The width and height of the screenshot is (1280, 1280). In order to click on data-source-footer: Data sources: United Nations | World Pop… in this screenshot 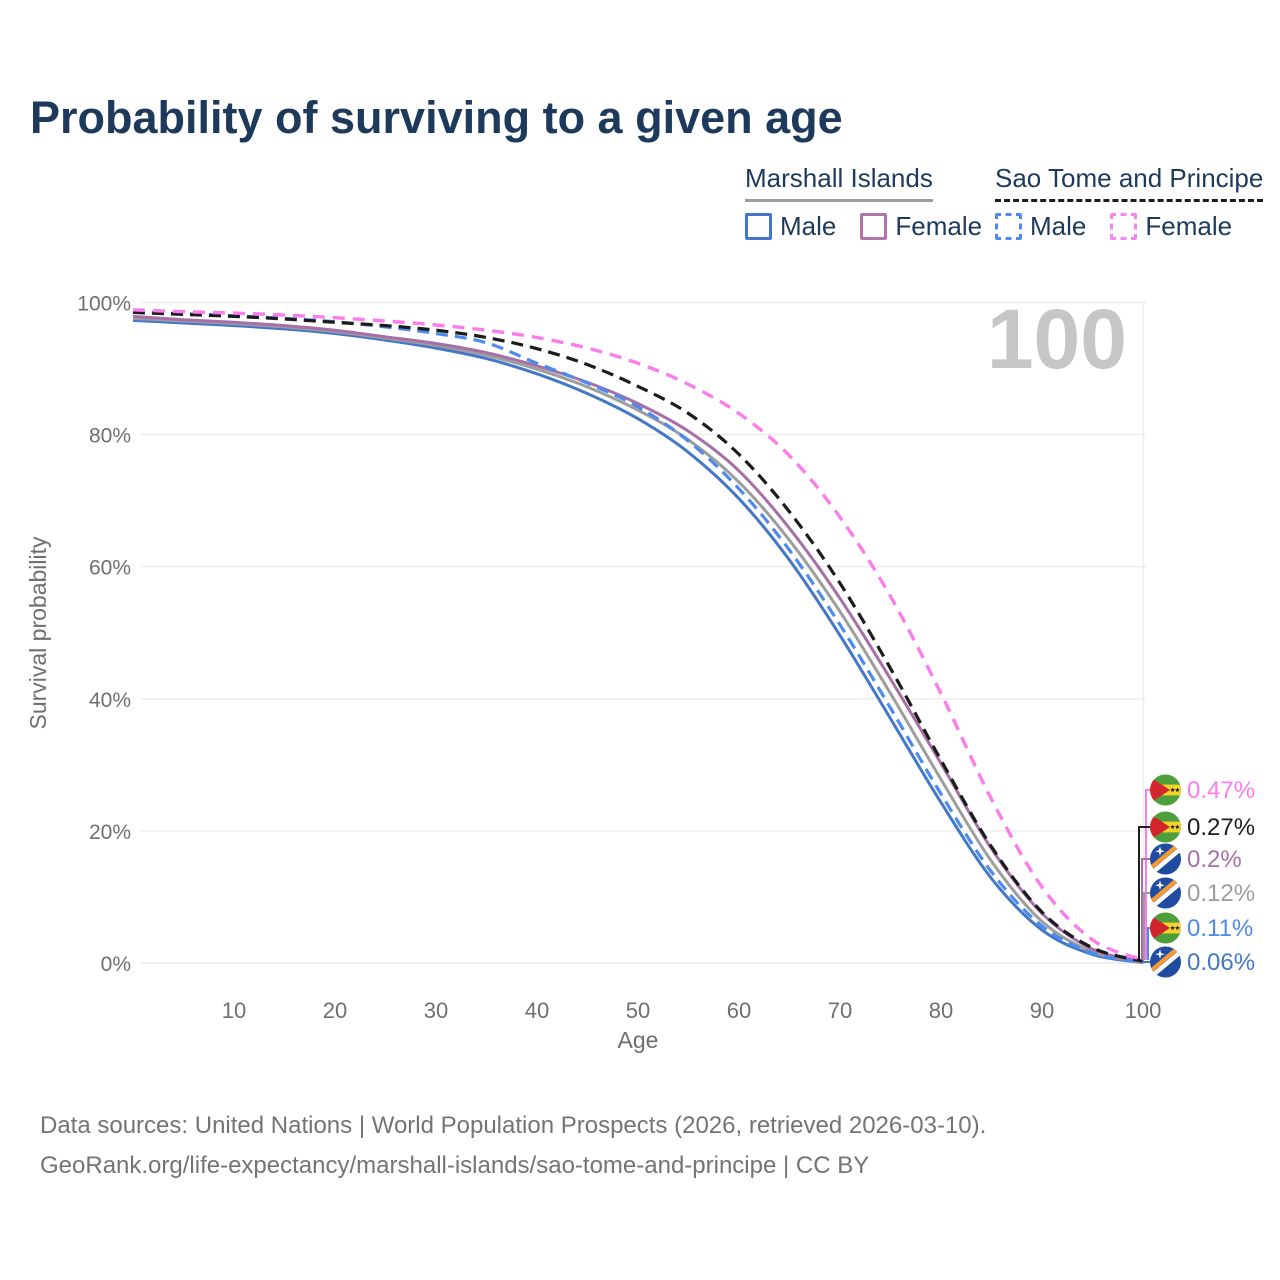, I will do `click(513, 1146)`.